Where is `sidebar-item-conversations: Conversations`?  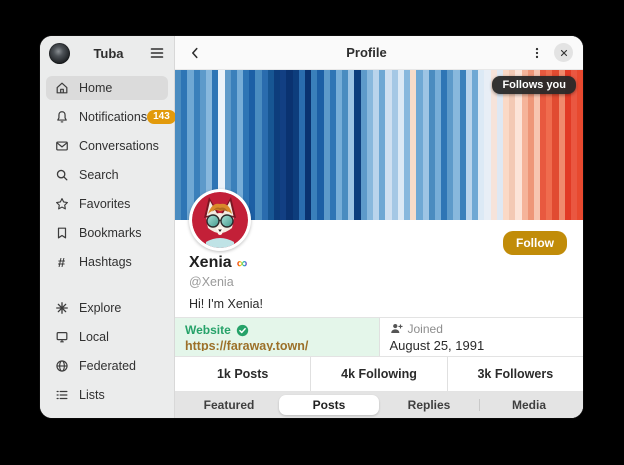
sidebar-item-conversations: Conversations is located at coordinates (107, 146).